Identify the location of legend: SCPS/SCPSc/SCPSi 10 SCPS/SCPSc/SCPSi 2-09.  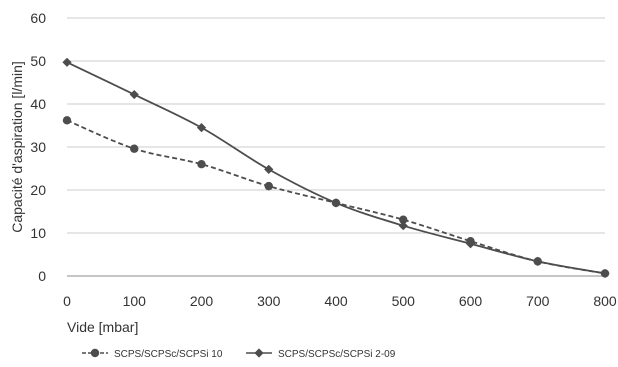
(239, 354).